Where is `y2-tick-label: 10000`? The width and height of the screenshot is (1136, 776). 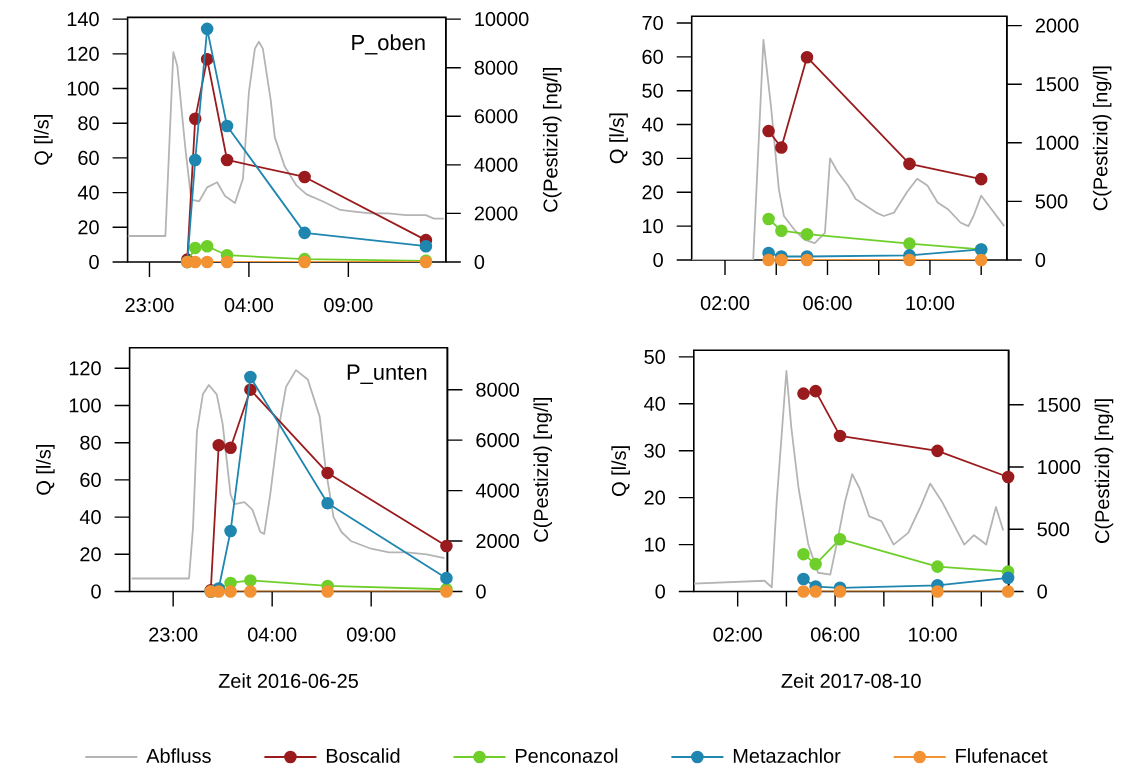
y2-tick-label: 10000 is located at coordinates (502, 19).